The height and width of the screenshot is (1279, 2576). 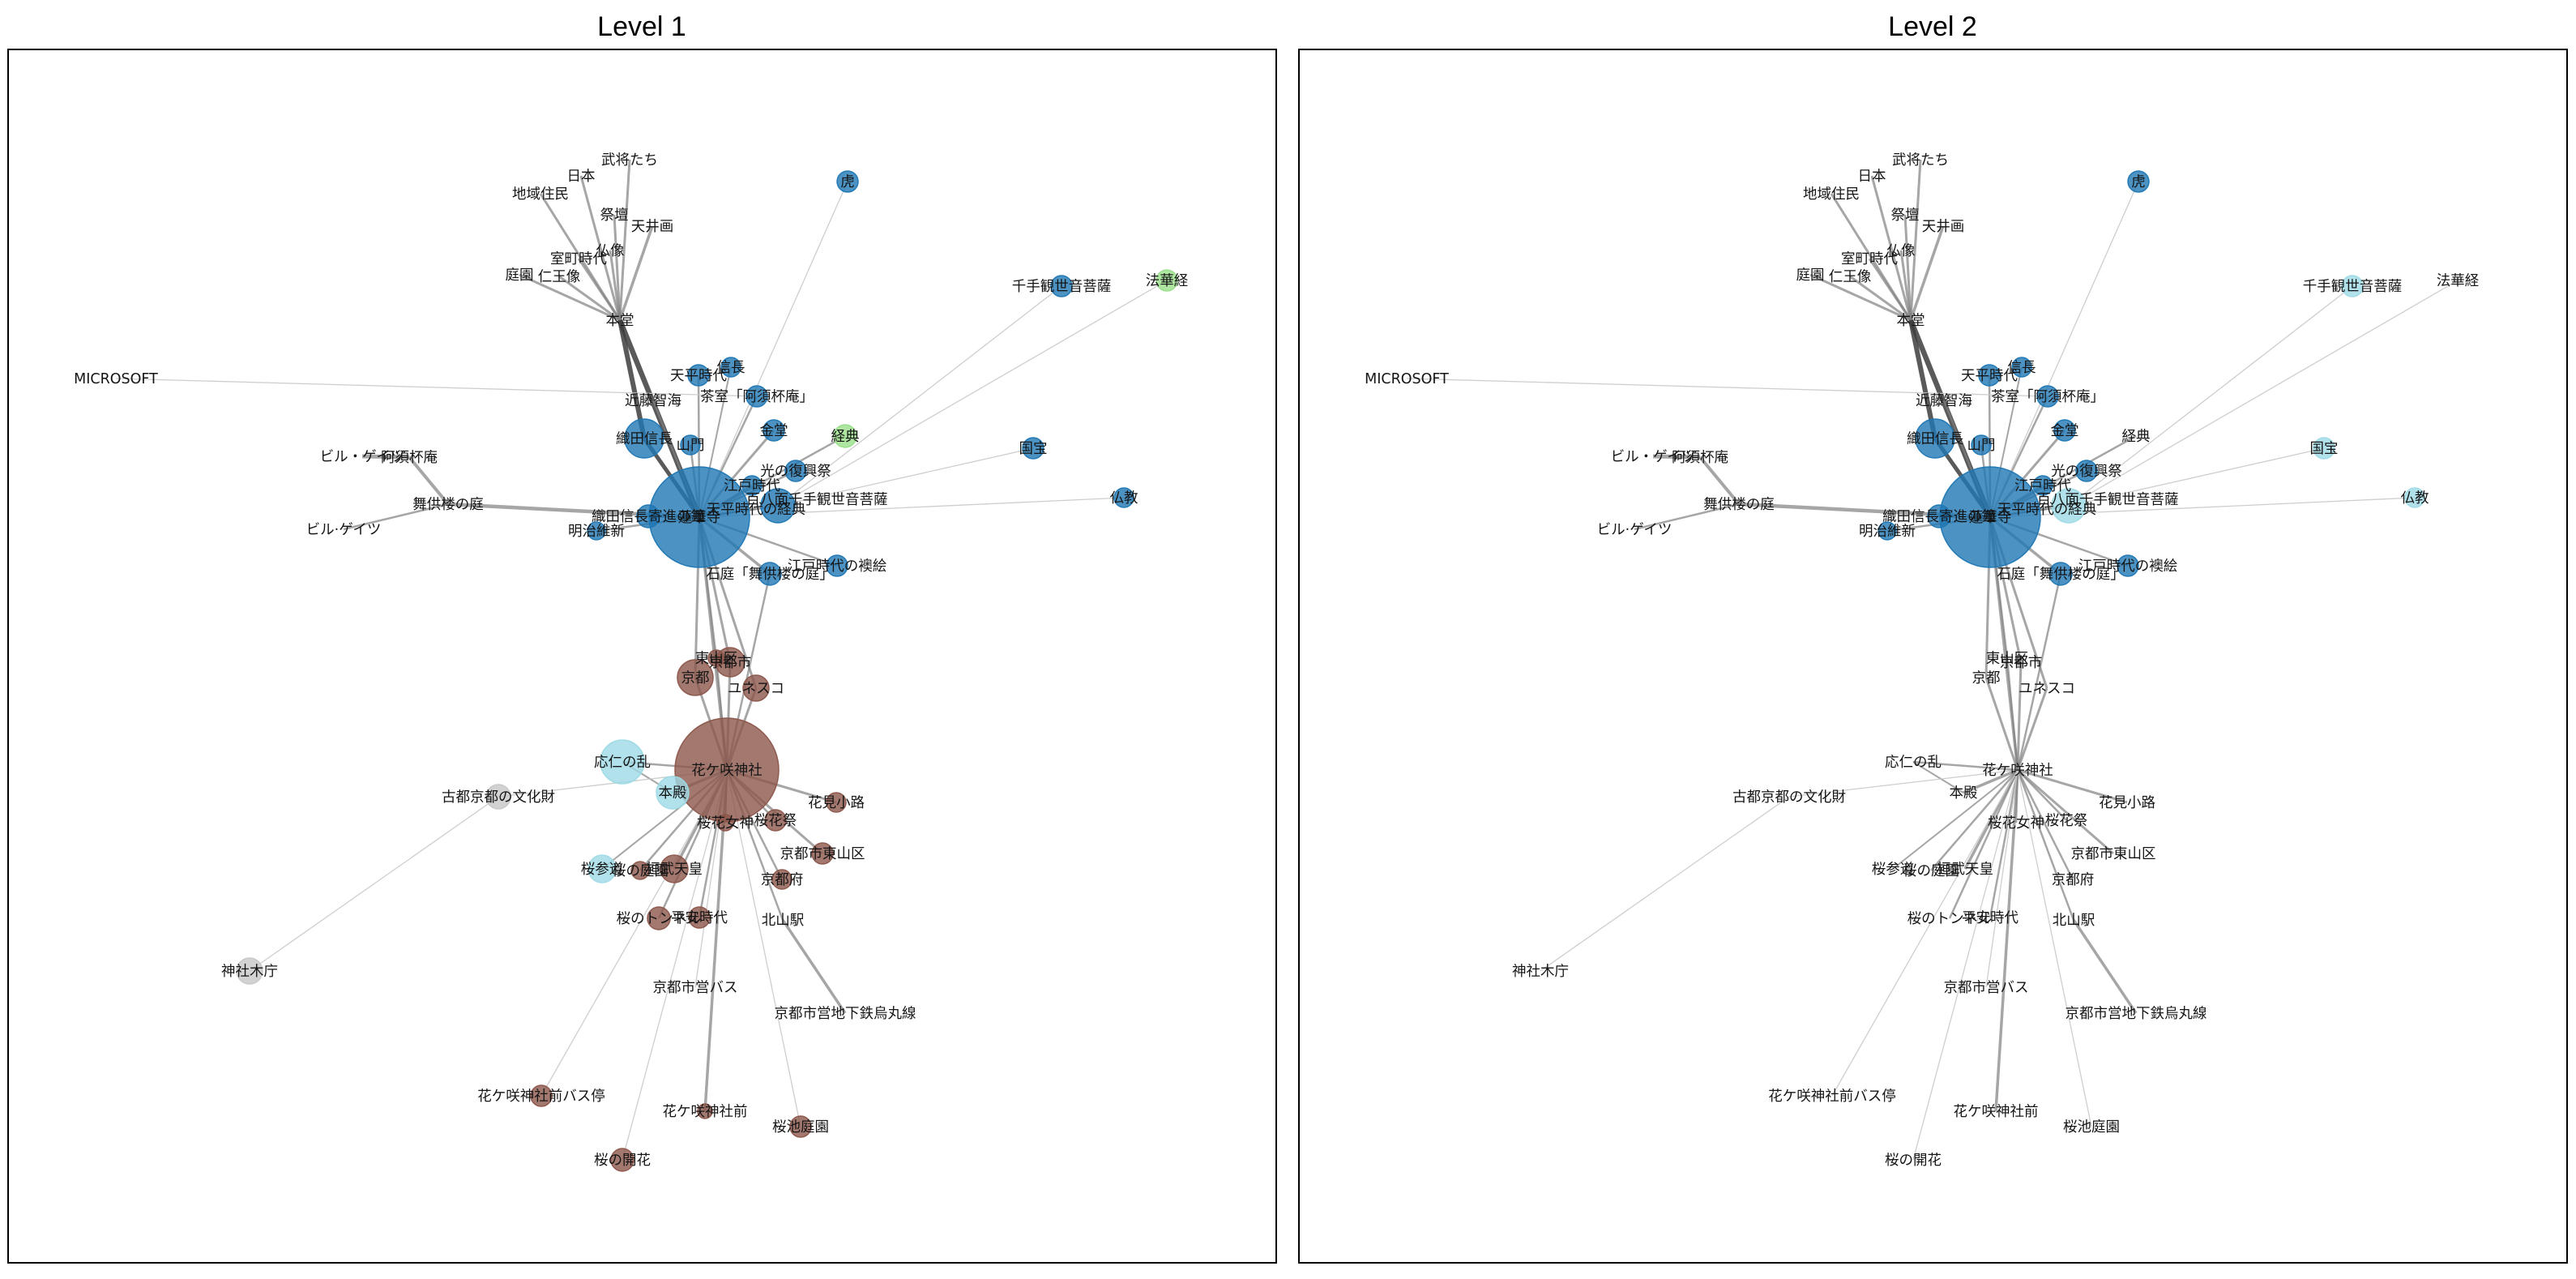 I want to click on label-nobunaga: 信長, so click(x=2022, y=368).